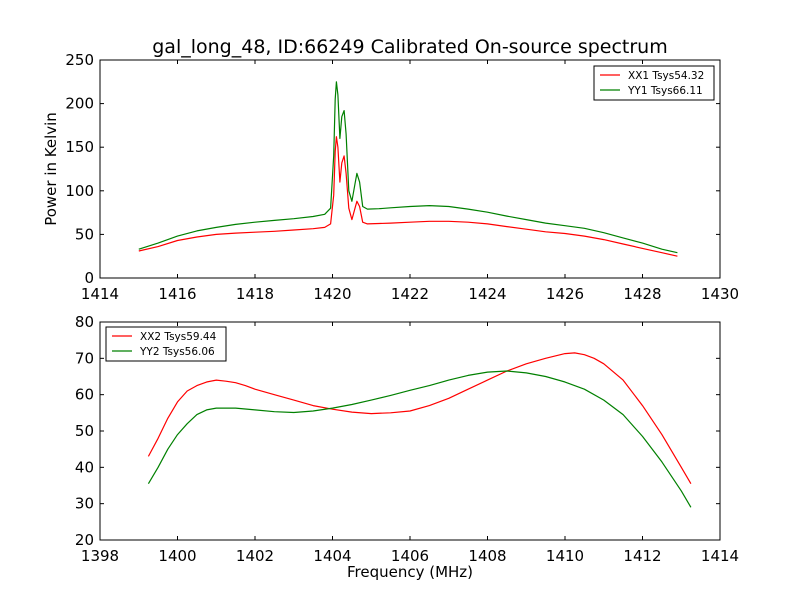 This screenshot has width=800, height=600. I want to click on y-tick-label: 200, so click(79, 104).